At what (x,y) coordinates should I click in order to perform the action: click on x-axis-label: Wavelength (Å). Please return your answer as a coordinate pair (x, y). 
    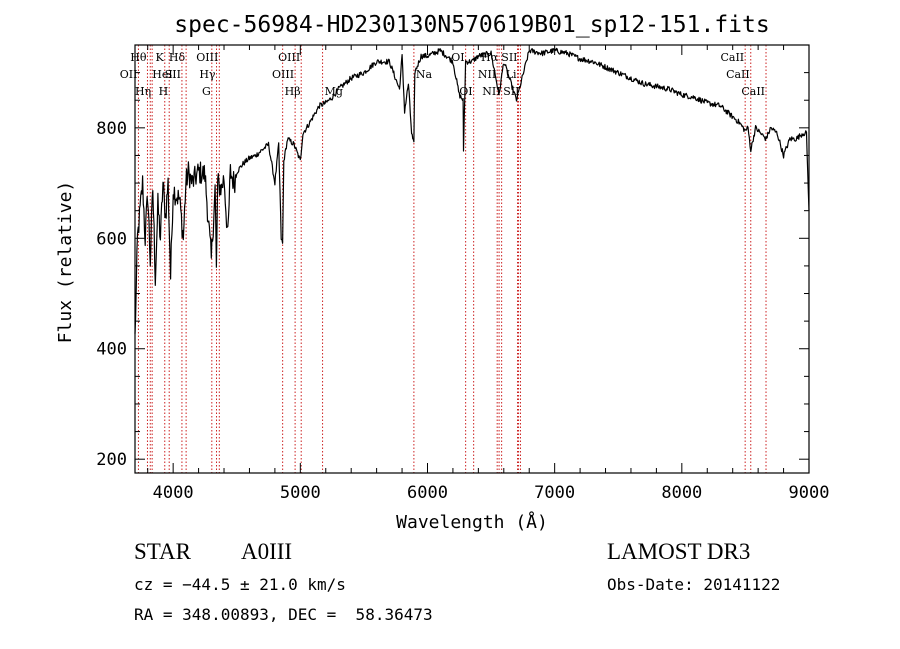
    Looking at the image, I should click on (472, 522).